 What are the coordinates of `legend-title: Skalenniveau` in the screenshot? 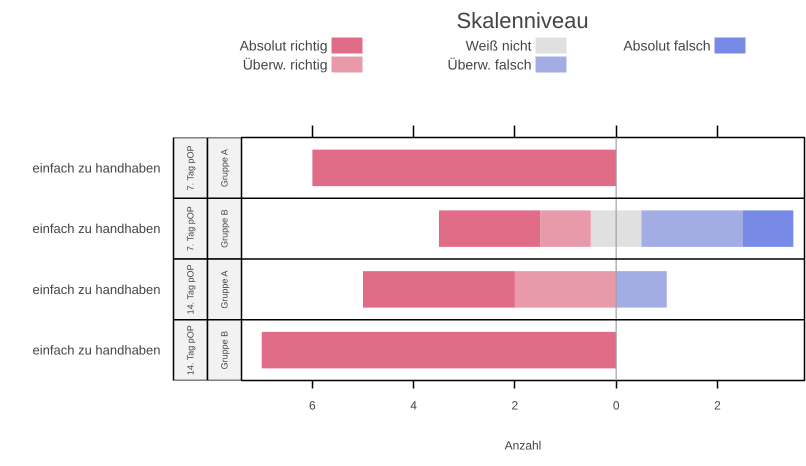 It's located at (522, 20).